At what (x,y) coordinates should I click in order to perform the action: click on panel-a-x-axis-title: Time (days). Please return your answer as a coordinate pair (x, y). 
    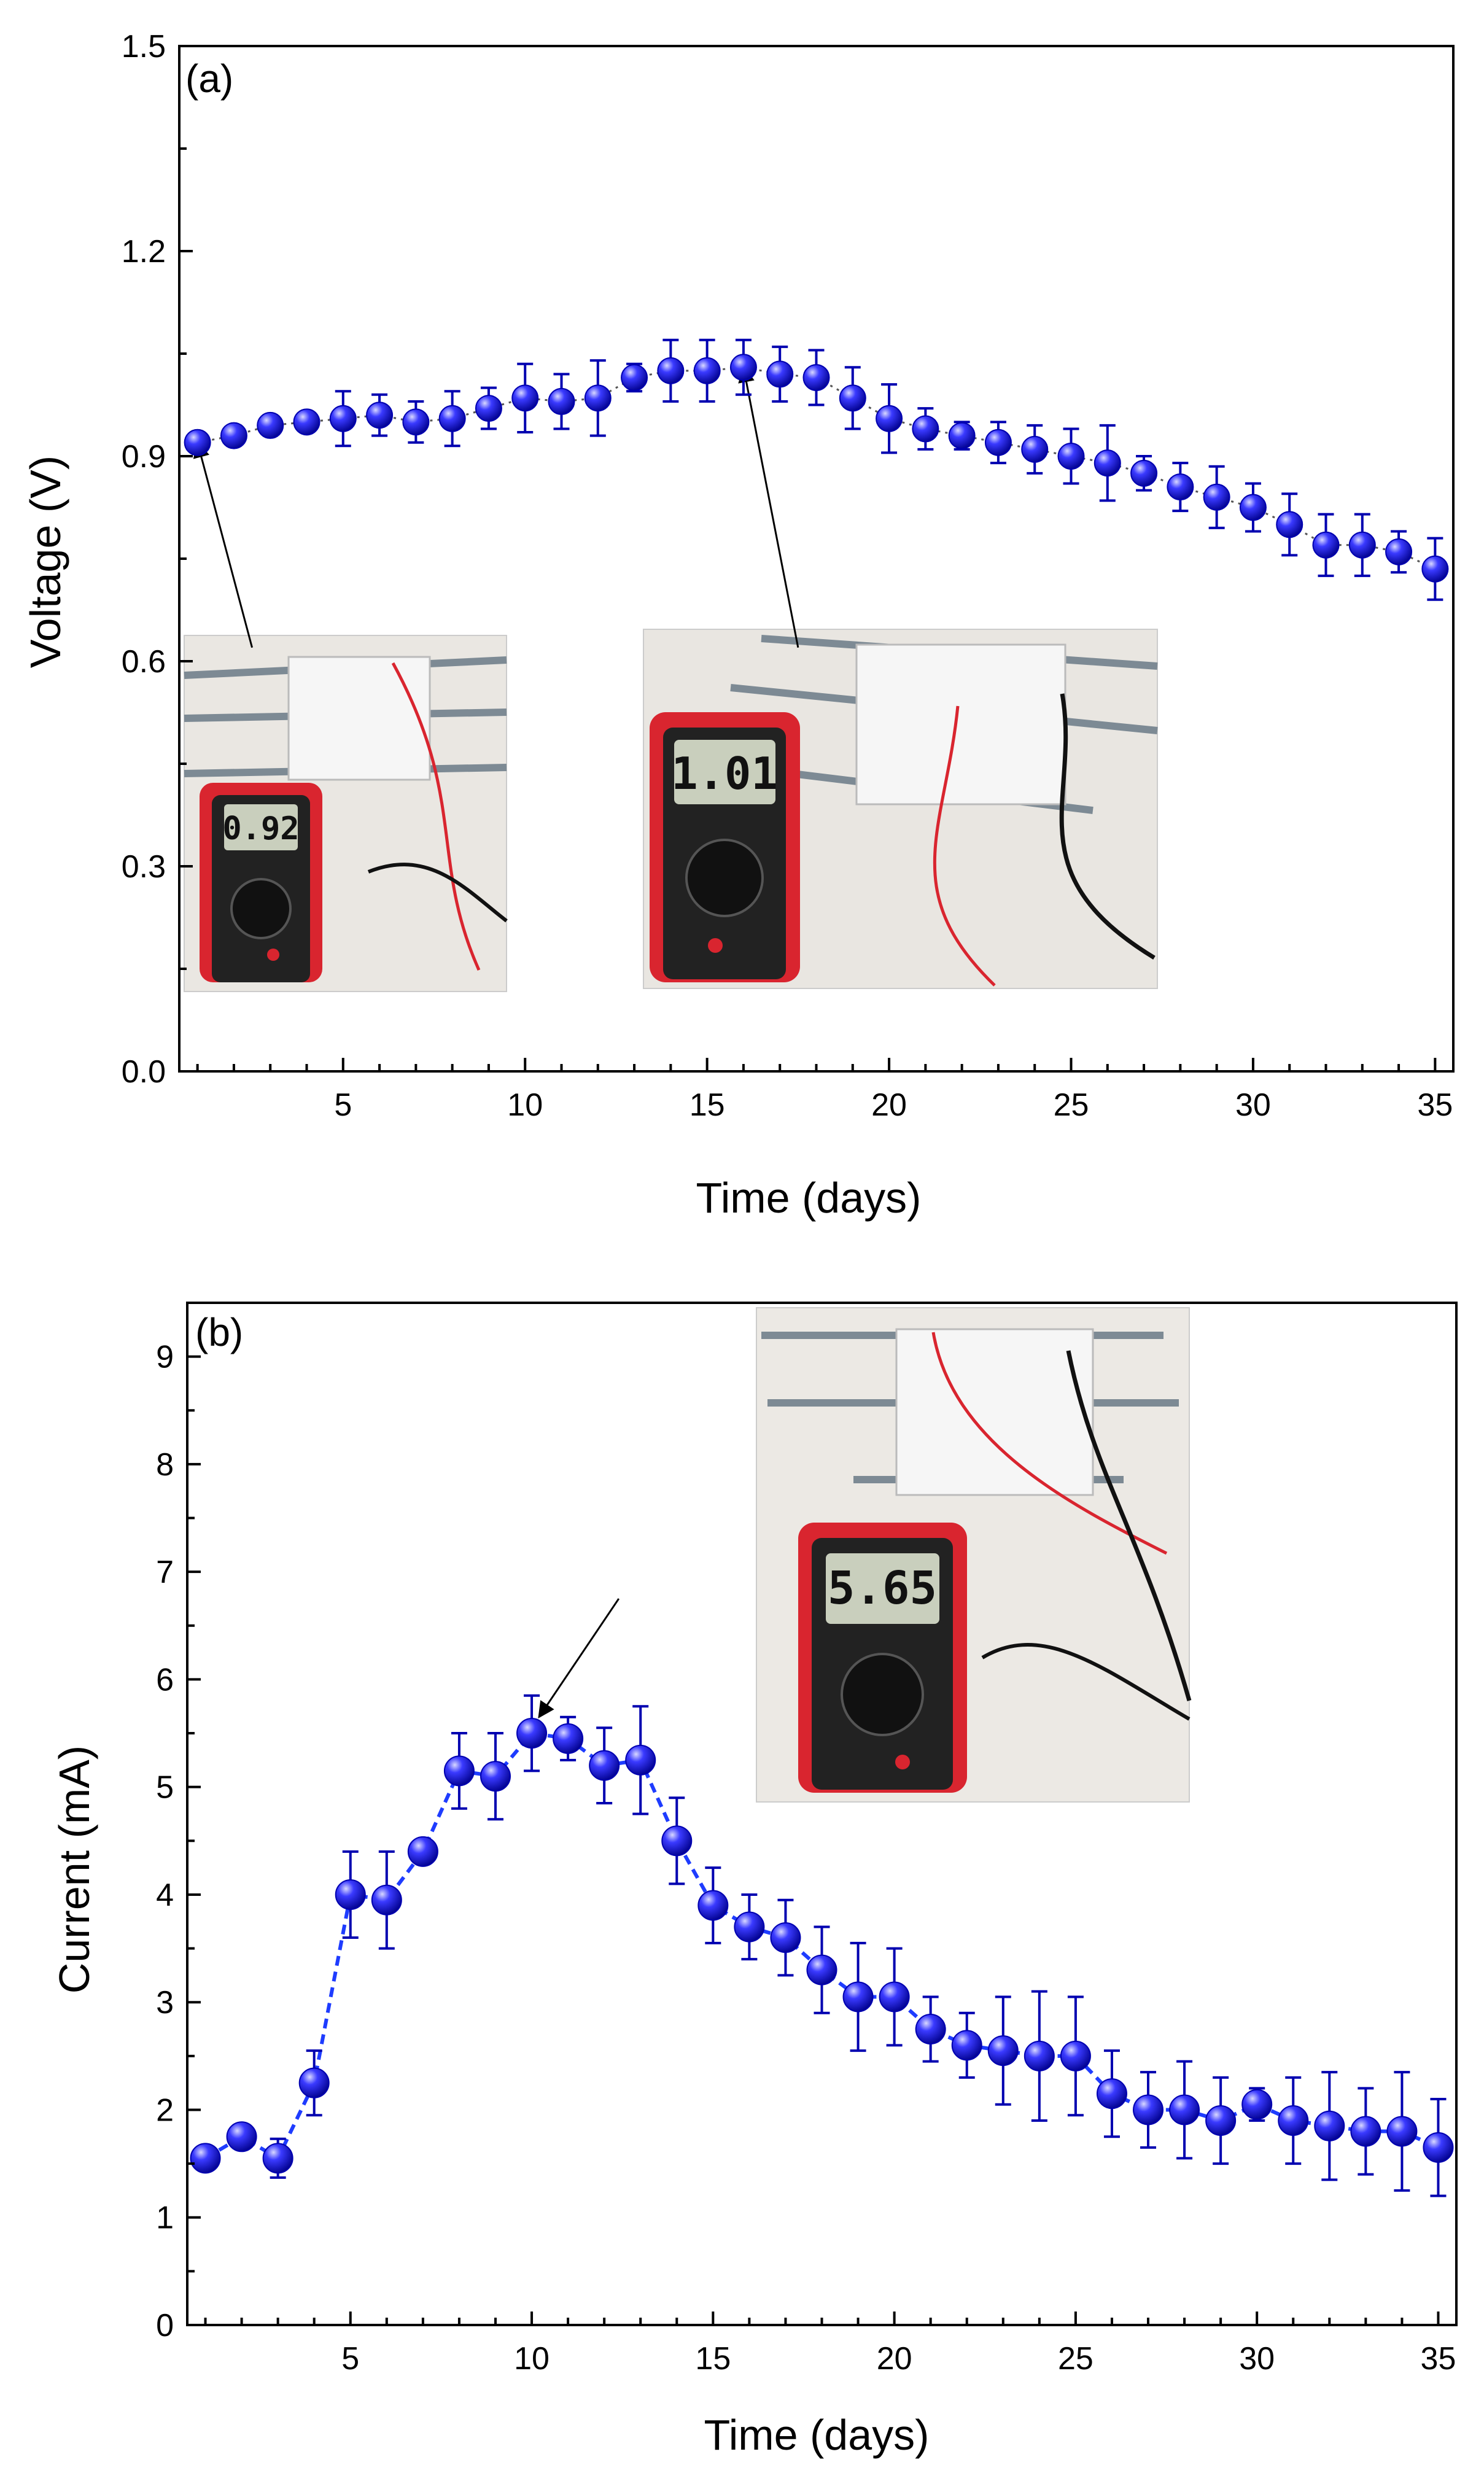
    Looking at the image, I should click on (809, 1198).